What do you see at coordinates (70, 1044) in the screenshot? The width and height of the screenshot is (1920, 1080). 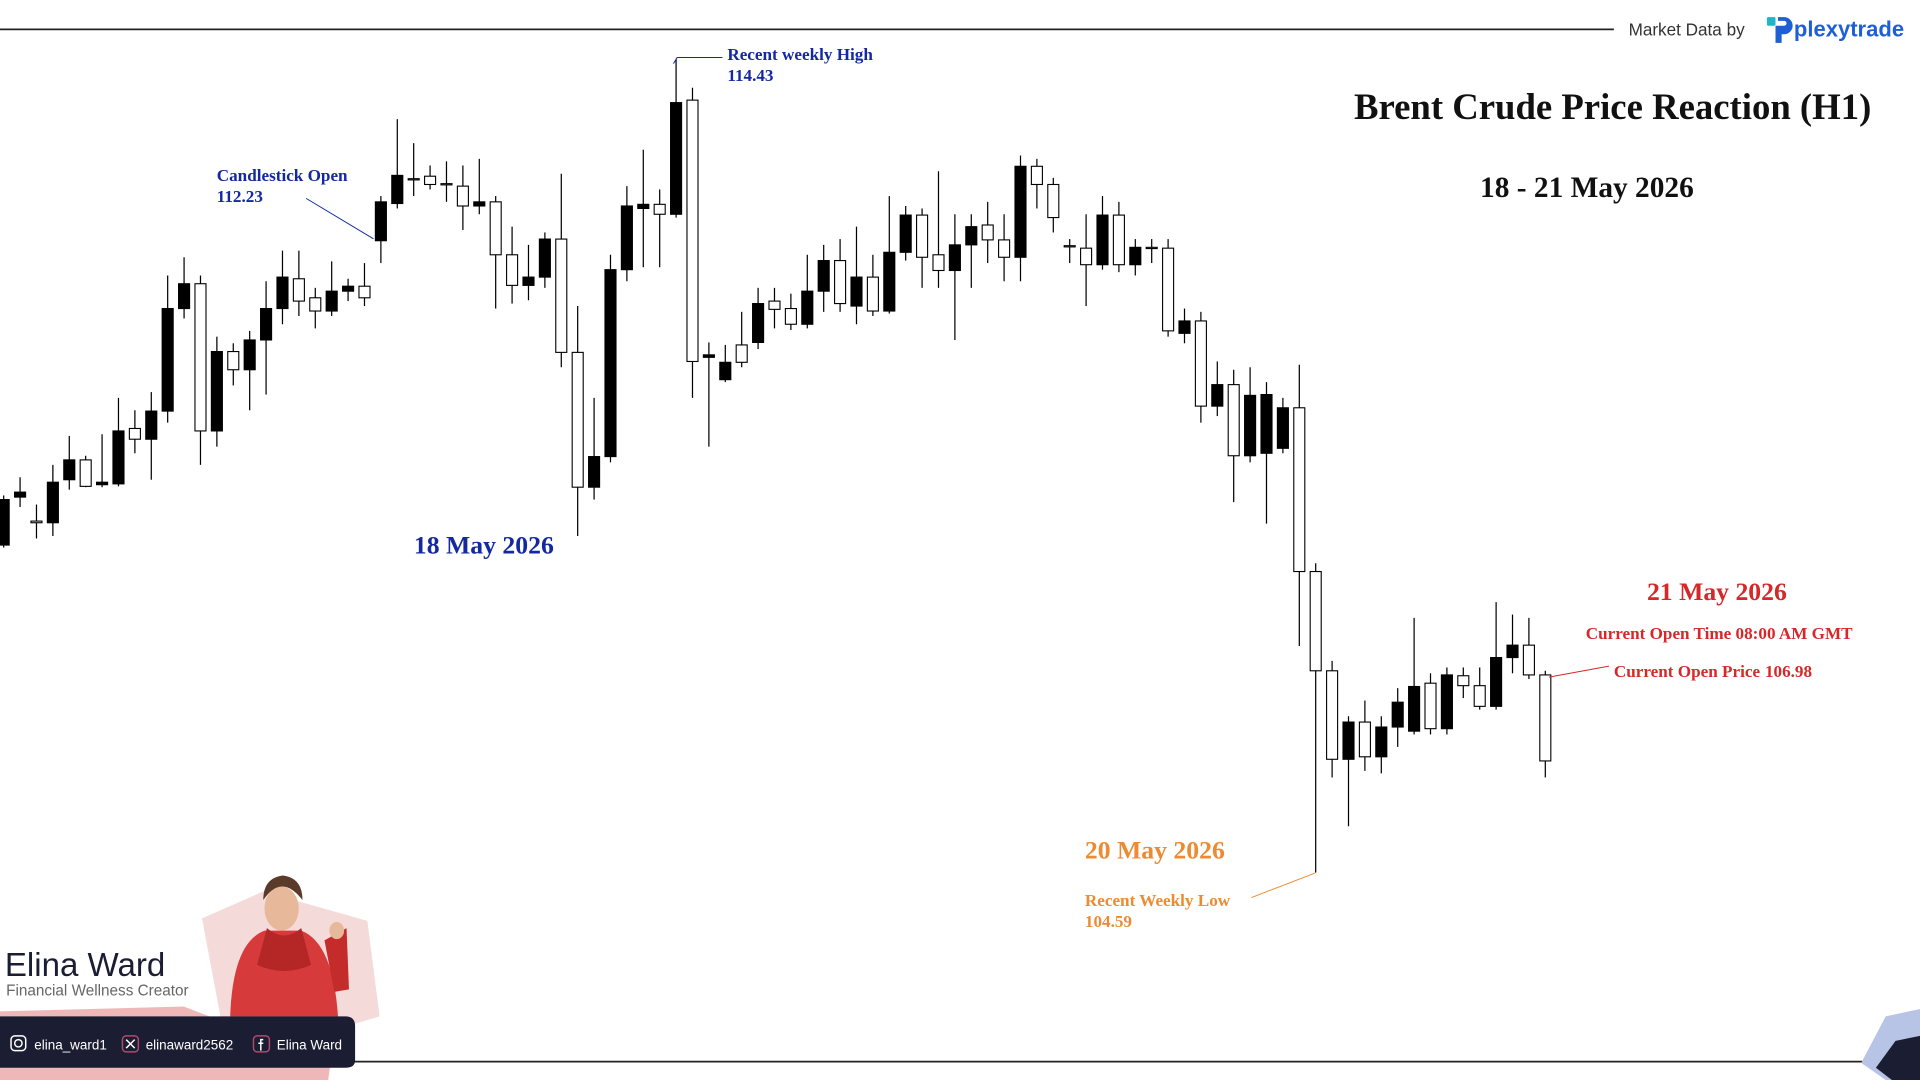 I see `instagram-handle: elina_ward1` at bounding box center [70, 1044].